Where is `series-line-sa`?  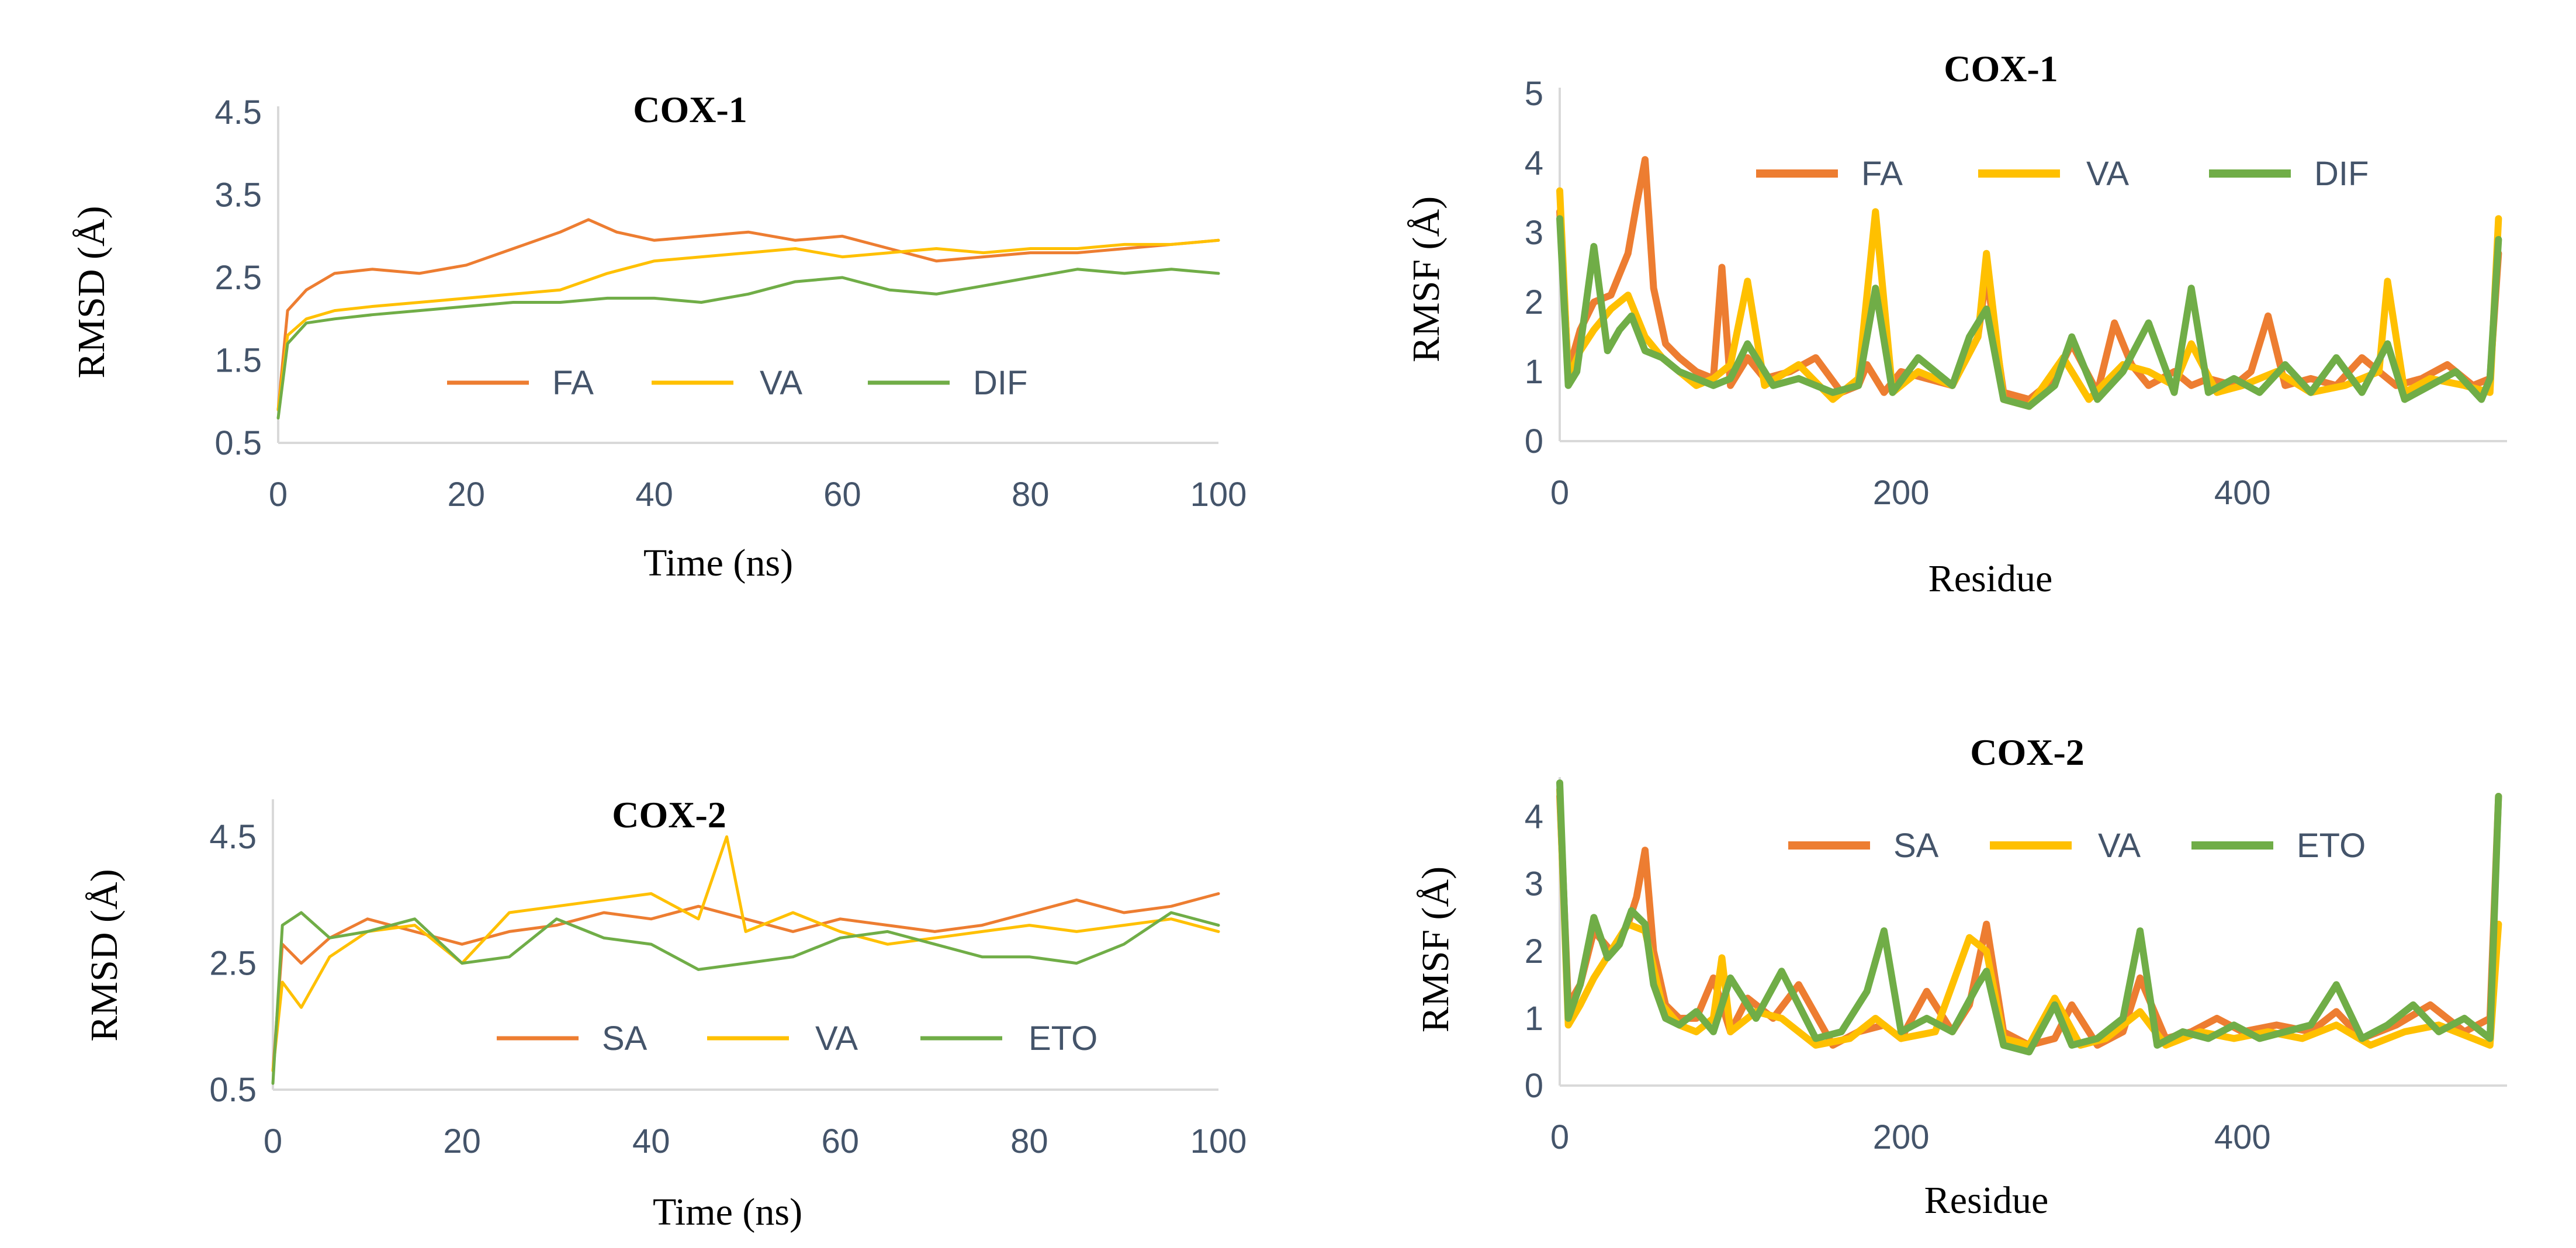
series-line-sa is located at coordinates (745, 982).